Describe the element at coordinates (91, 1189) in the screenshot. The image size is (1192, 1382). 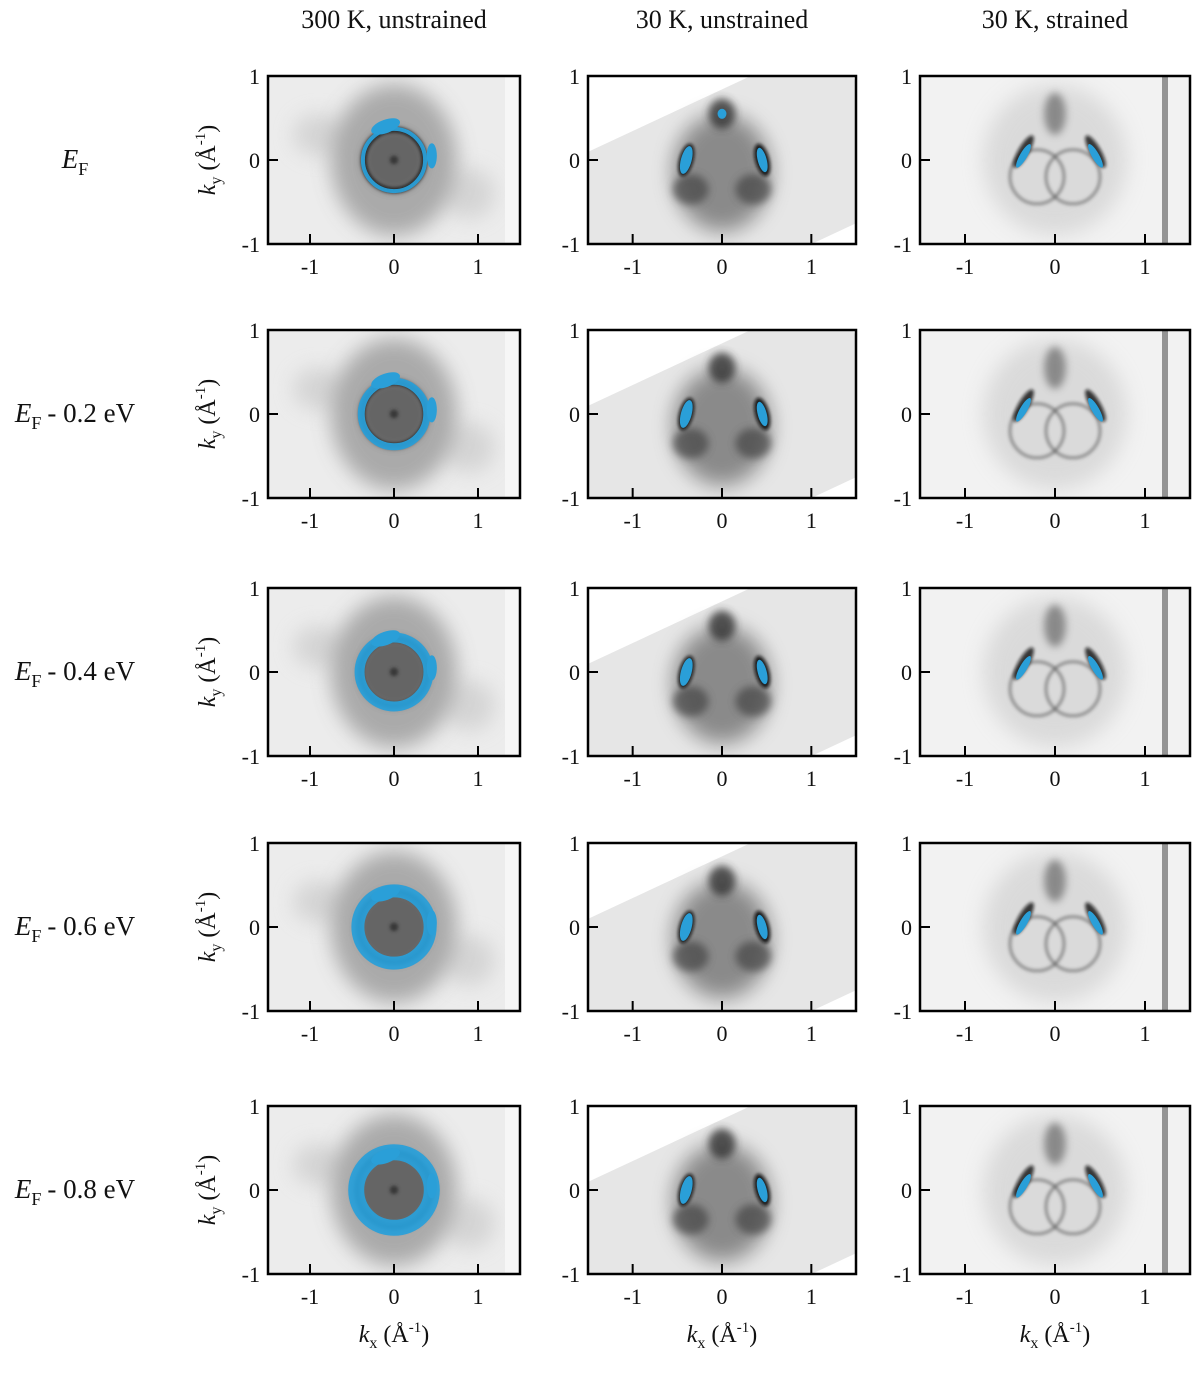
I see `row-offset: - 0.8 eV` at that location.